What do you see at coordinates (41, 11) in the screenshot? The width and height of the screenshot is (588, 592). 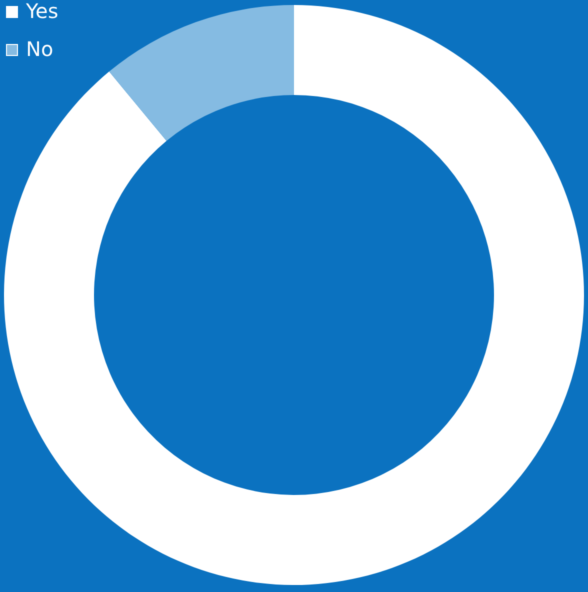 I see `legend-label: Yes` at bounding box center [41, 11].